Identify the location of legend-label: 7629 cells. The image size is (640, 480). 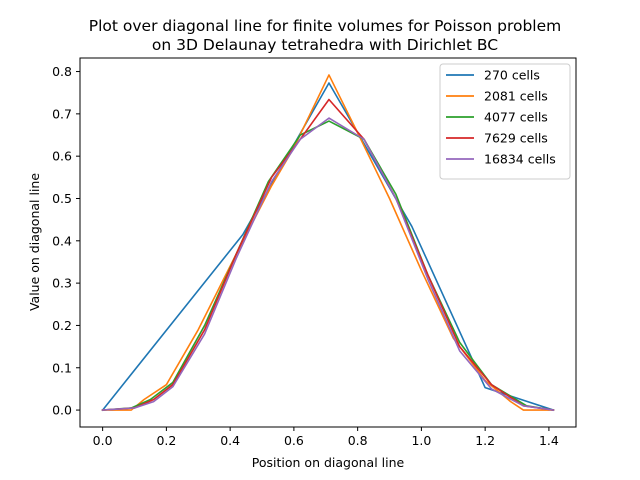
(516, 138).